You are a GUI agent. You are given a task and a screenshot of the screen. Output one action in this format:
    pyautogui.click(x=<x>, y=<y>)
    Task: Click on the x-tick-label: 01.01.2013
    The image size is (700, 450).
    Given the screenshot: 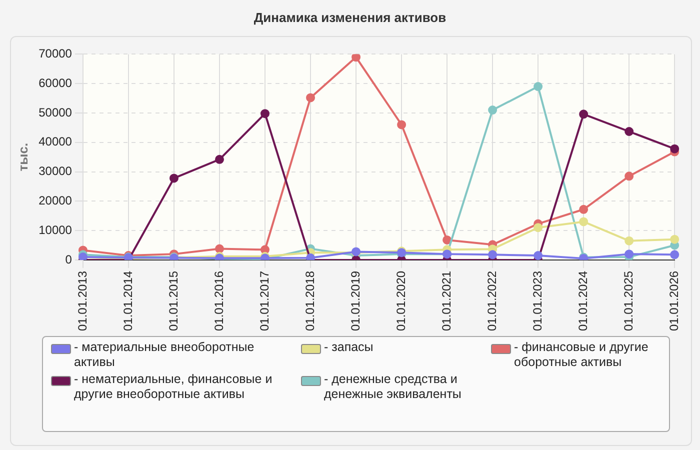 What is the action you would take?
    pyautogui.click(x=82, y=301)
    